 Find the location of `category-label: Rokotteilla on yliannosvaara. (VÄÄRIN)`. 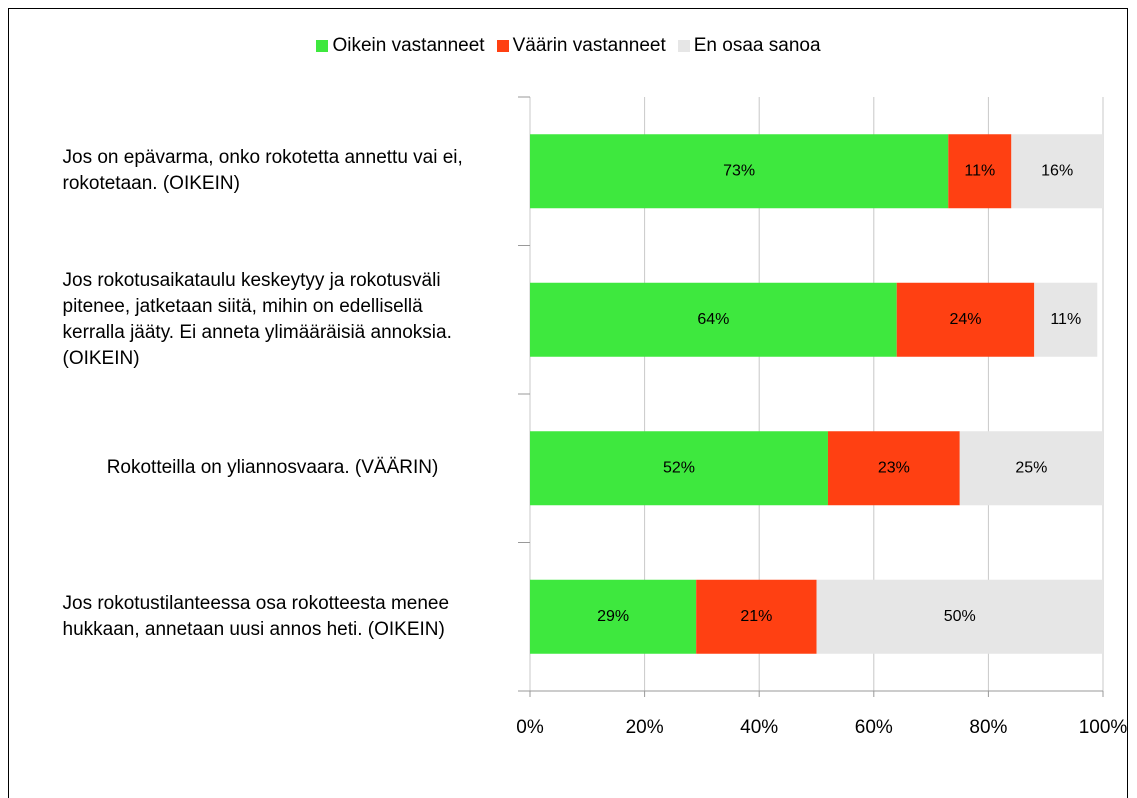

category-label: Rokotteilla on yliannosvaara. (VÄÄRIN) is located at coordinates (272, 468).